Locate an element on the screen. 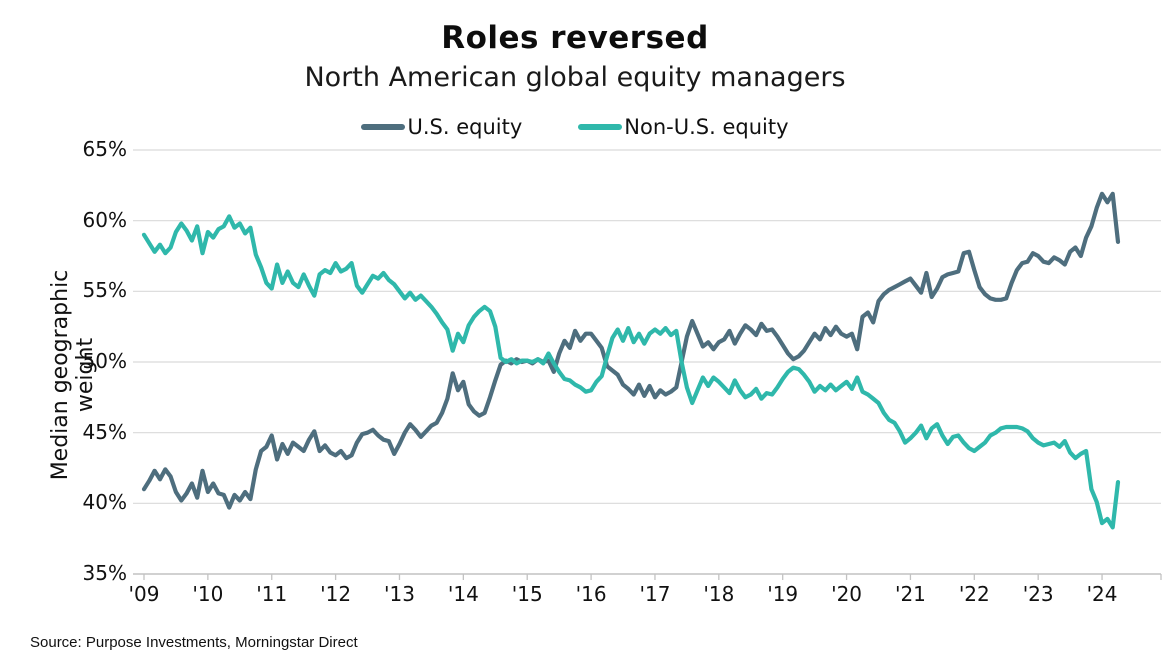 The height and width of the screenshot is (667, 1176). legend-label-us-equity: U.S. equity is located at coordinates (465, 127).